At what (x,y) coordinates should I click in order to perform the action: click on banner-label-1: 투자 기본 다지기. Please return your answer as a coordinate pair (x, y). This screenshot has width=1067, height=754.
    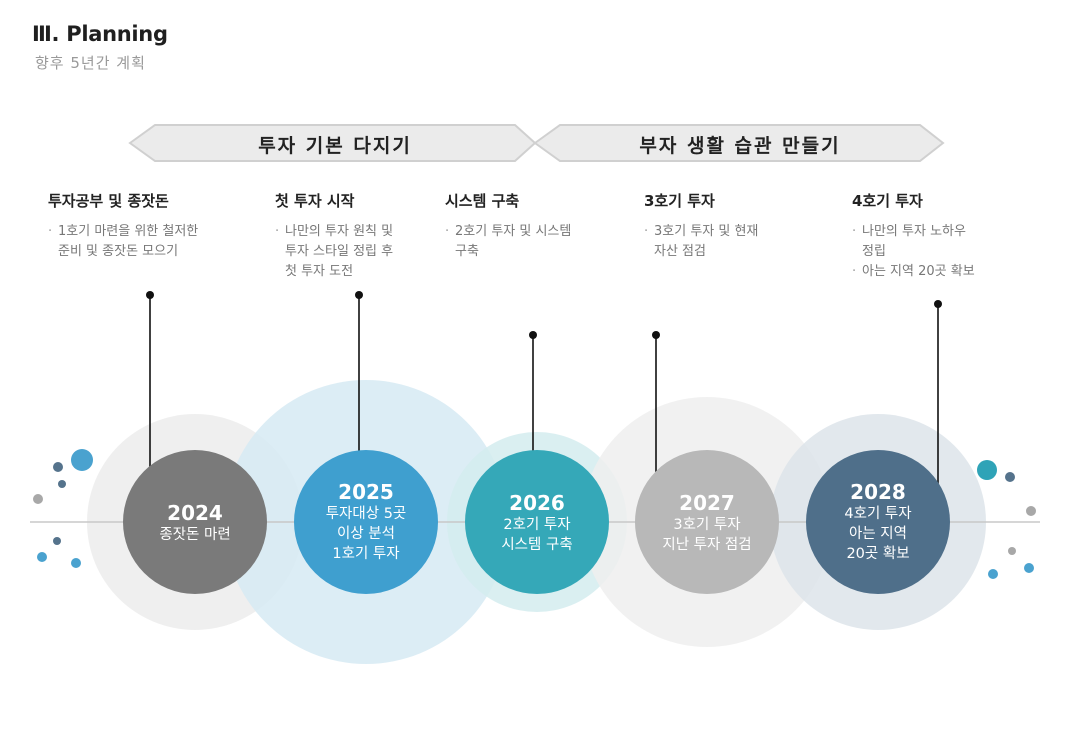
    Looking at the image, I should click on (335, 146).